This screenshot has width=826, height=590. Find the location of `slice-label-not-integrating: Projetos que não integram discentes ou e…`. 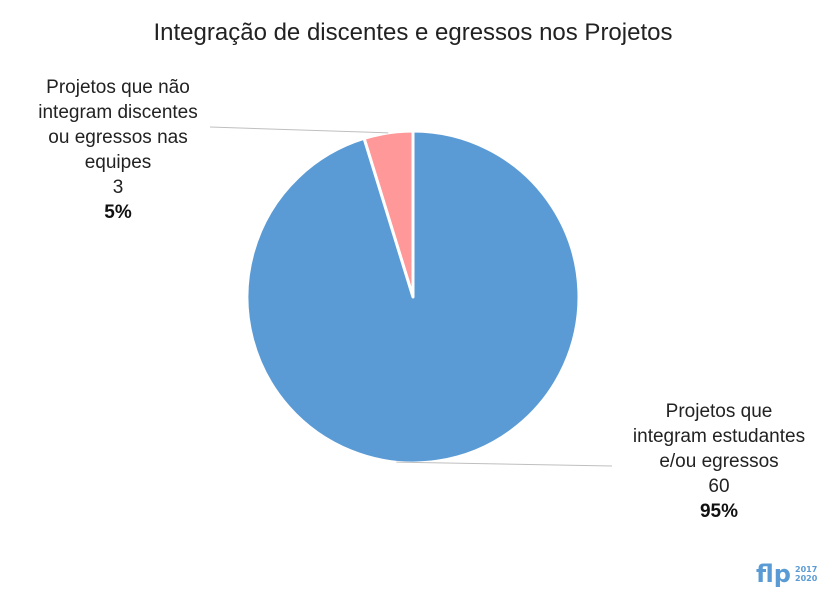

slice-label-not-integrating: Projetos que não integram discentes ou e… is located at coordinates (117, 150).